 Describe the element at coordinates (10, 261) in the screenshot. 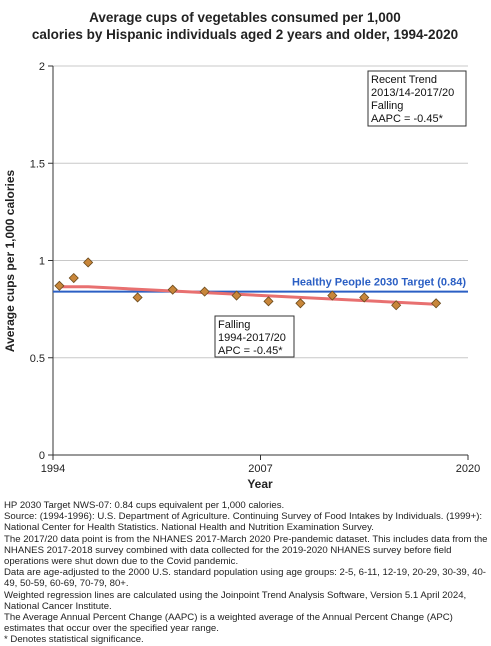

I see `y-axis-title: Average cups per 1,000 calories` at that location.